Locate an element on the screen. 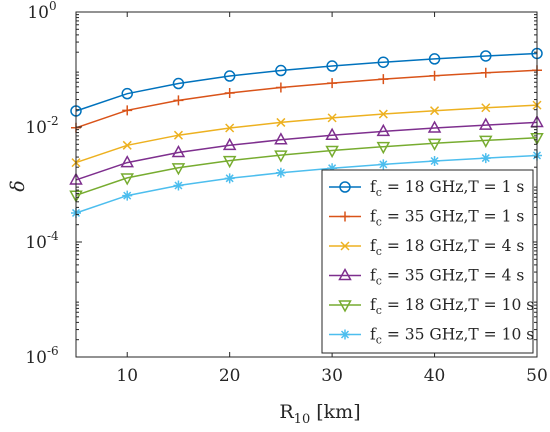  legend-label: fc = 35 GHz,T = 1 s is located at coordinates (447, 218).